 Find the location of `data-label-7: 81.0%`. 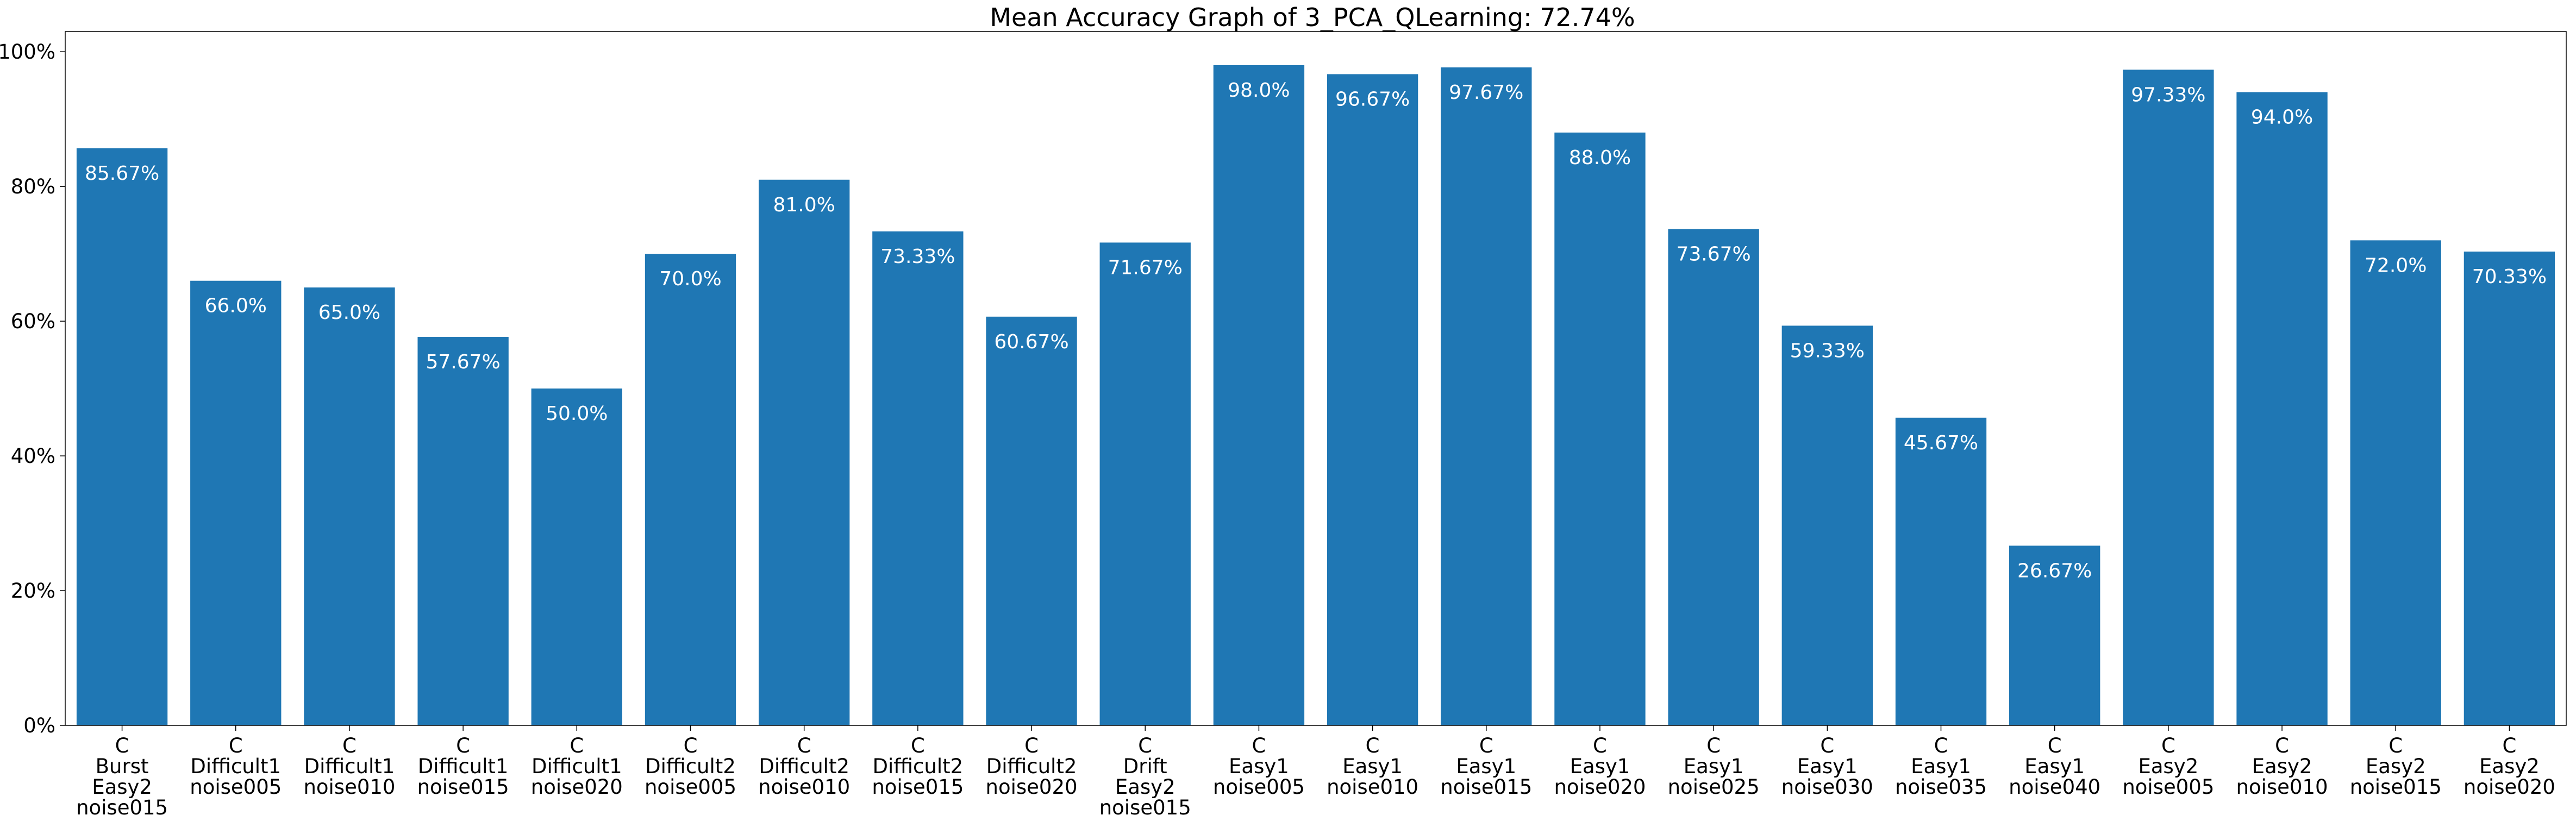

data-label-7: 81.0% is located at coordinates (804, 205).